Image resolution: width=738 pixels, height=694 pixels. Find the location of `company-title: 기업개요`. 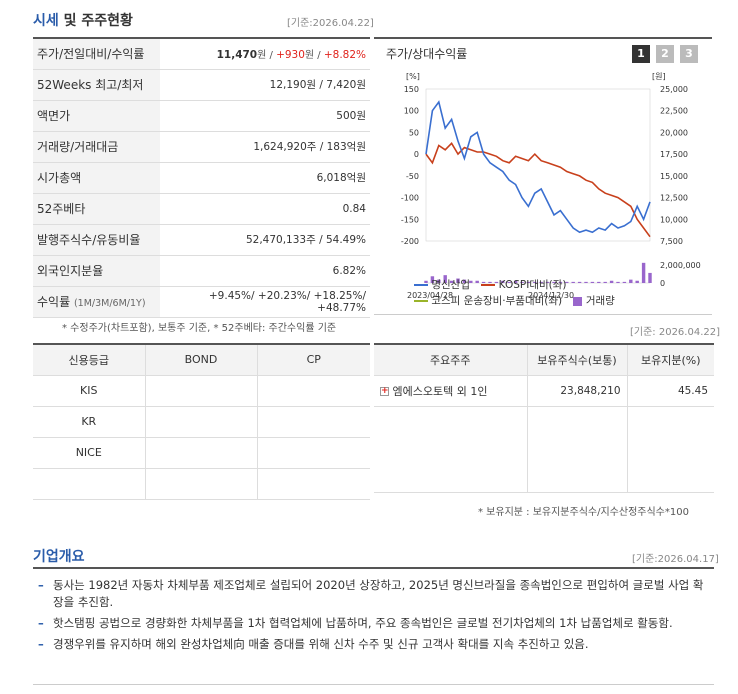

company-title: 기업개요 is located at coordinates (59, 557).